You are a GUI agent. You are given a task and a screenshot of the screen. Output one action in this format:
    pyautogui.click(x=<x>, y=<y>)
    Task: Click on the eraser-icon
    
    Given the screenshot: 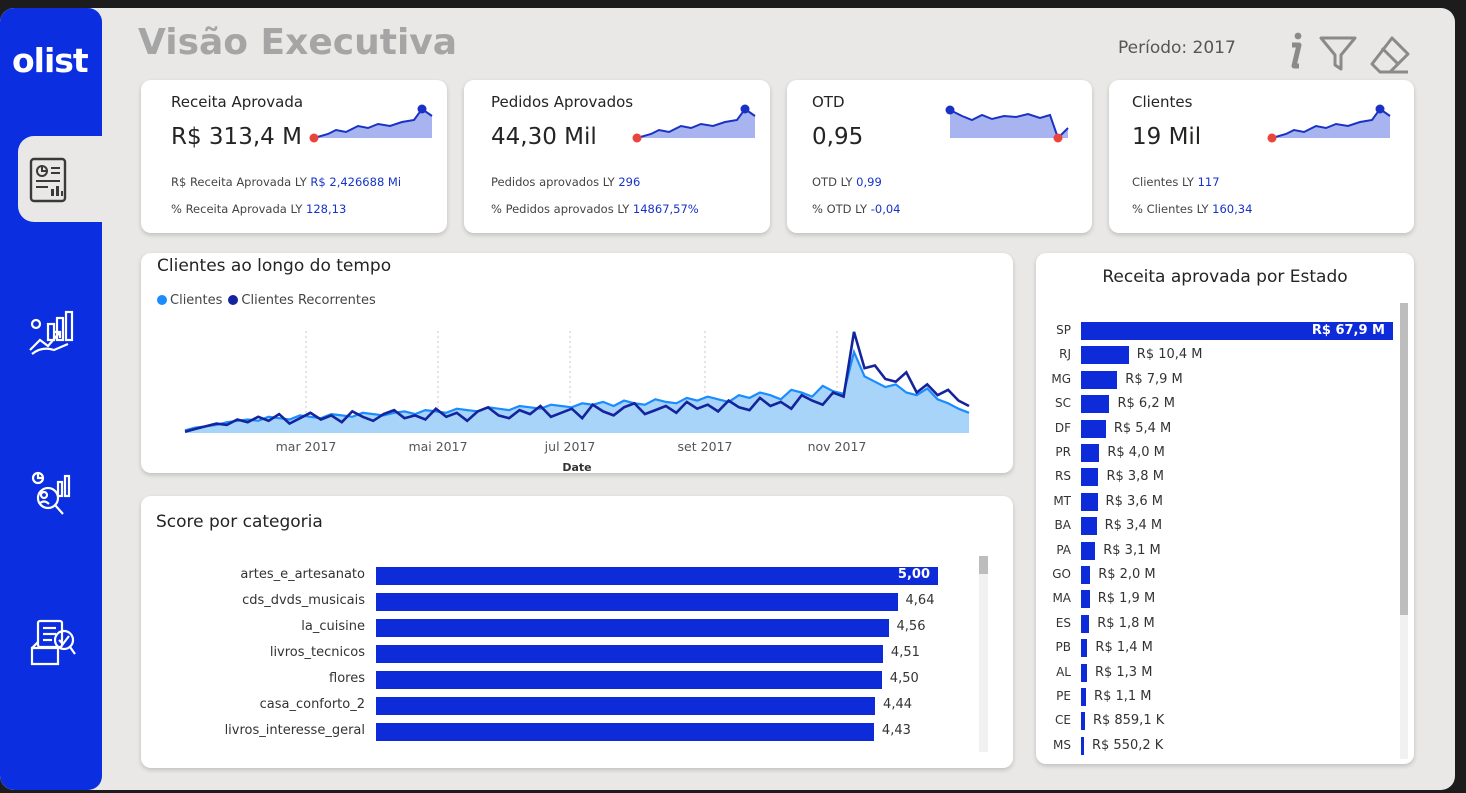 What is the action you would take?
    pyautogui.click(x=1390, y=55)
    